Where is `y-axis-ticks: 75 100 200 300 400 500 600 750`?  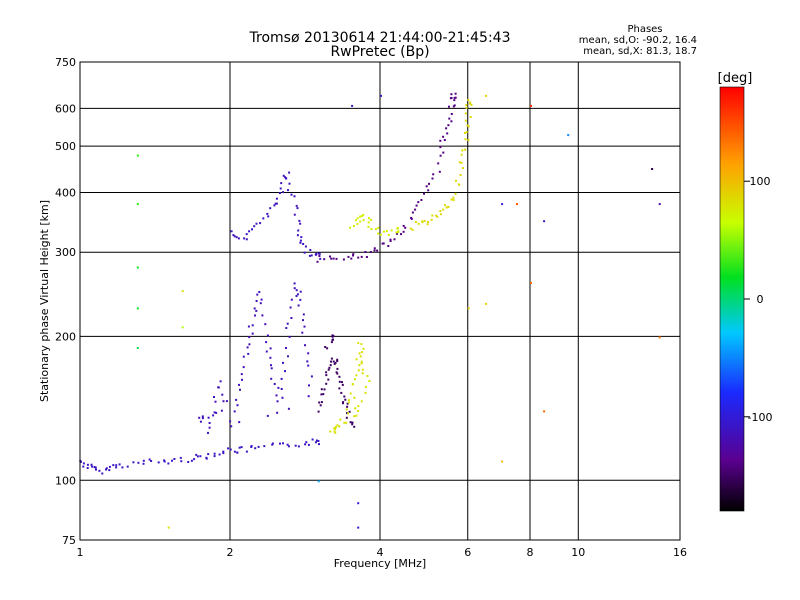 y-axis-ticks: 75 100 200 300 400 500 600 750 is located at coordinates (65, 301).